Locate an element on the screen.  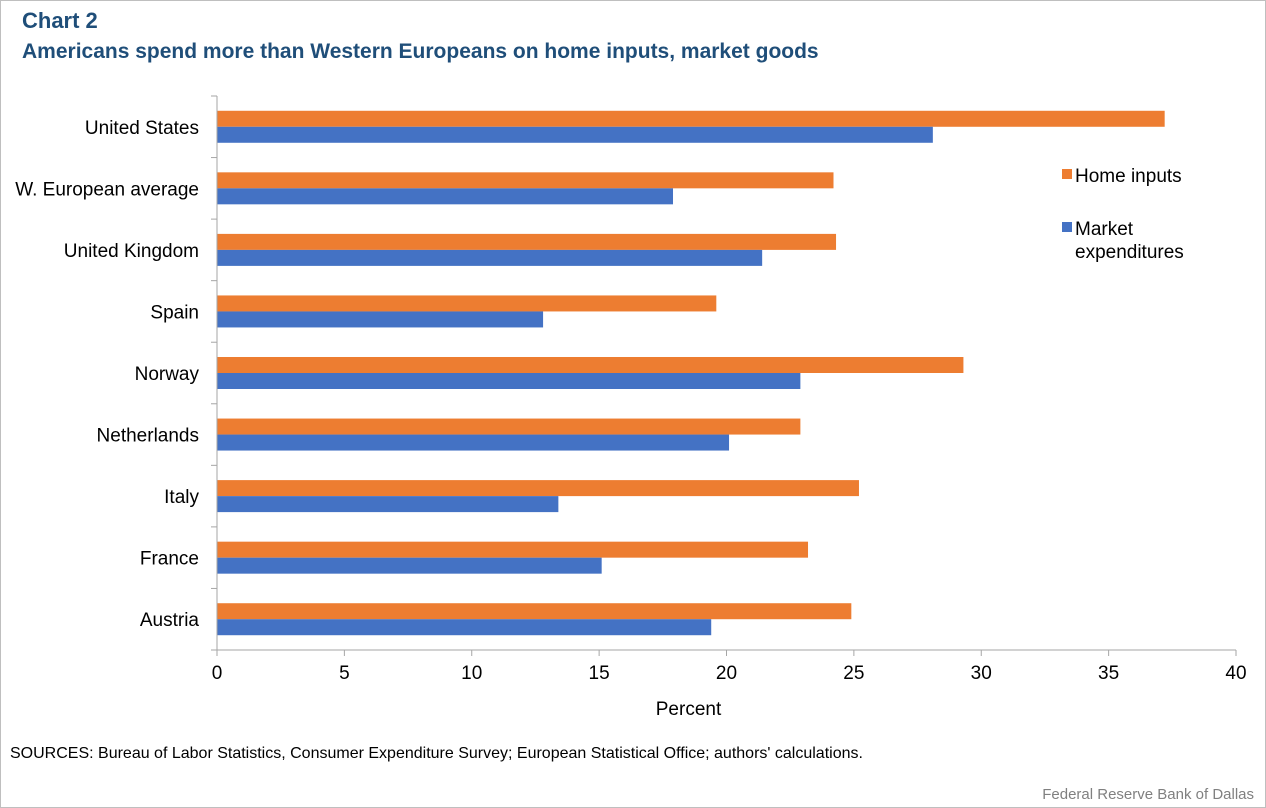
x-tick-label: 0 is located at coordinates (217, 673).